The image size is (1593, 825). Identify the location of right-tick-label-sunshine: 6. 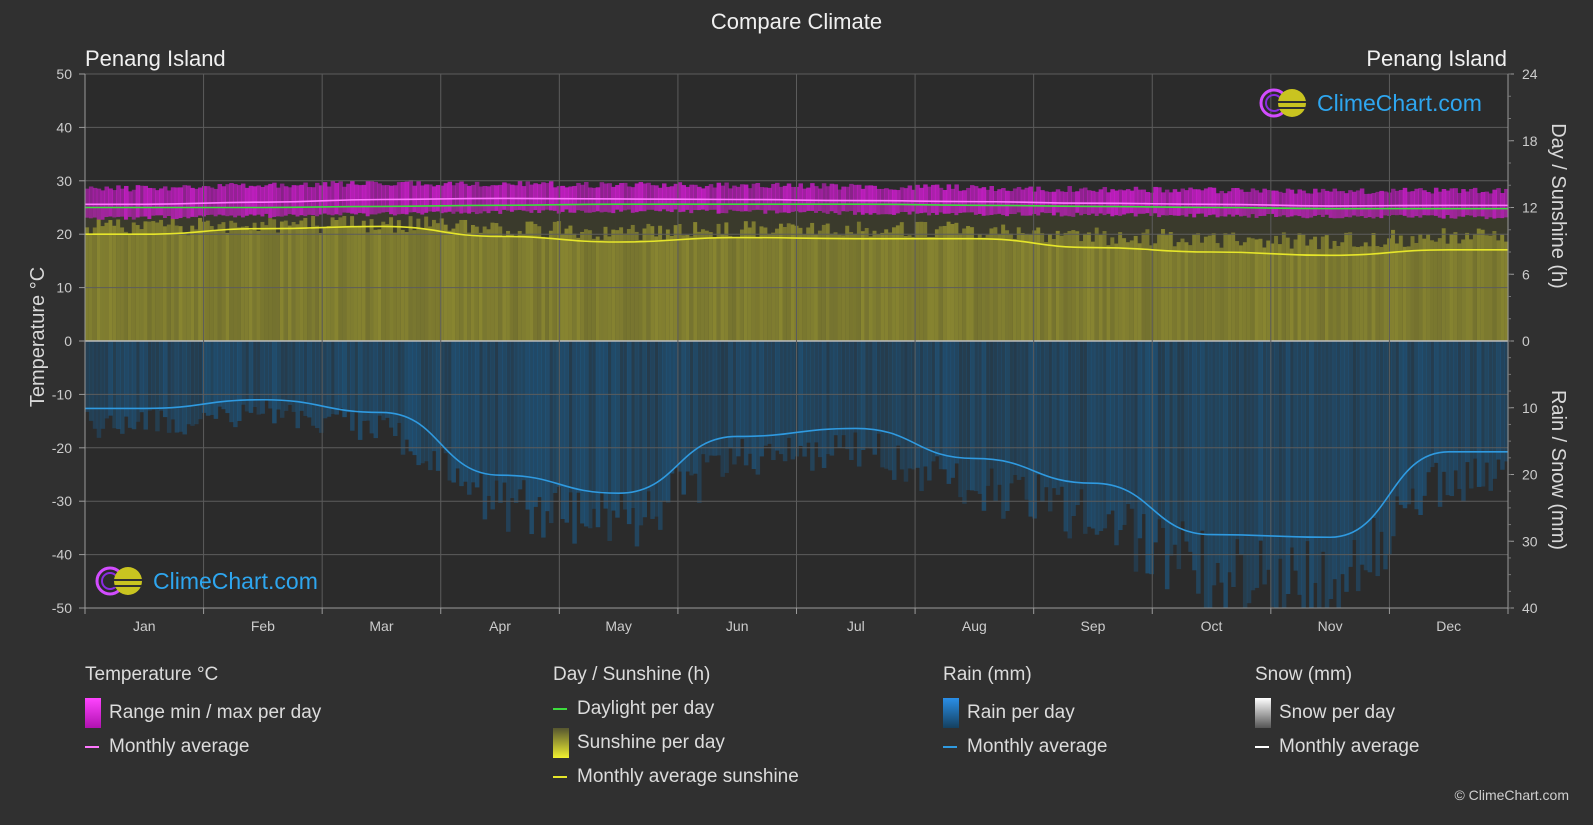
(1526, 274).